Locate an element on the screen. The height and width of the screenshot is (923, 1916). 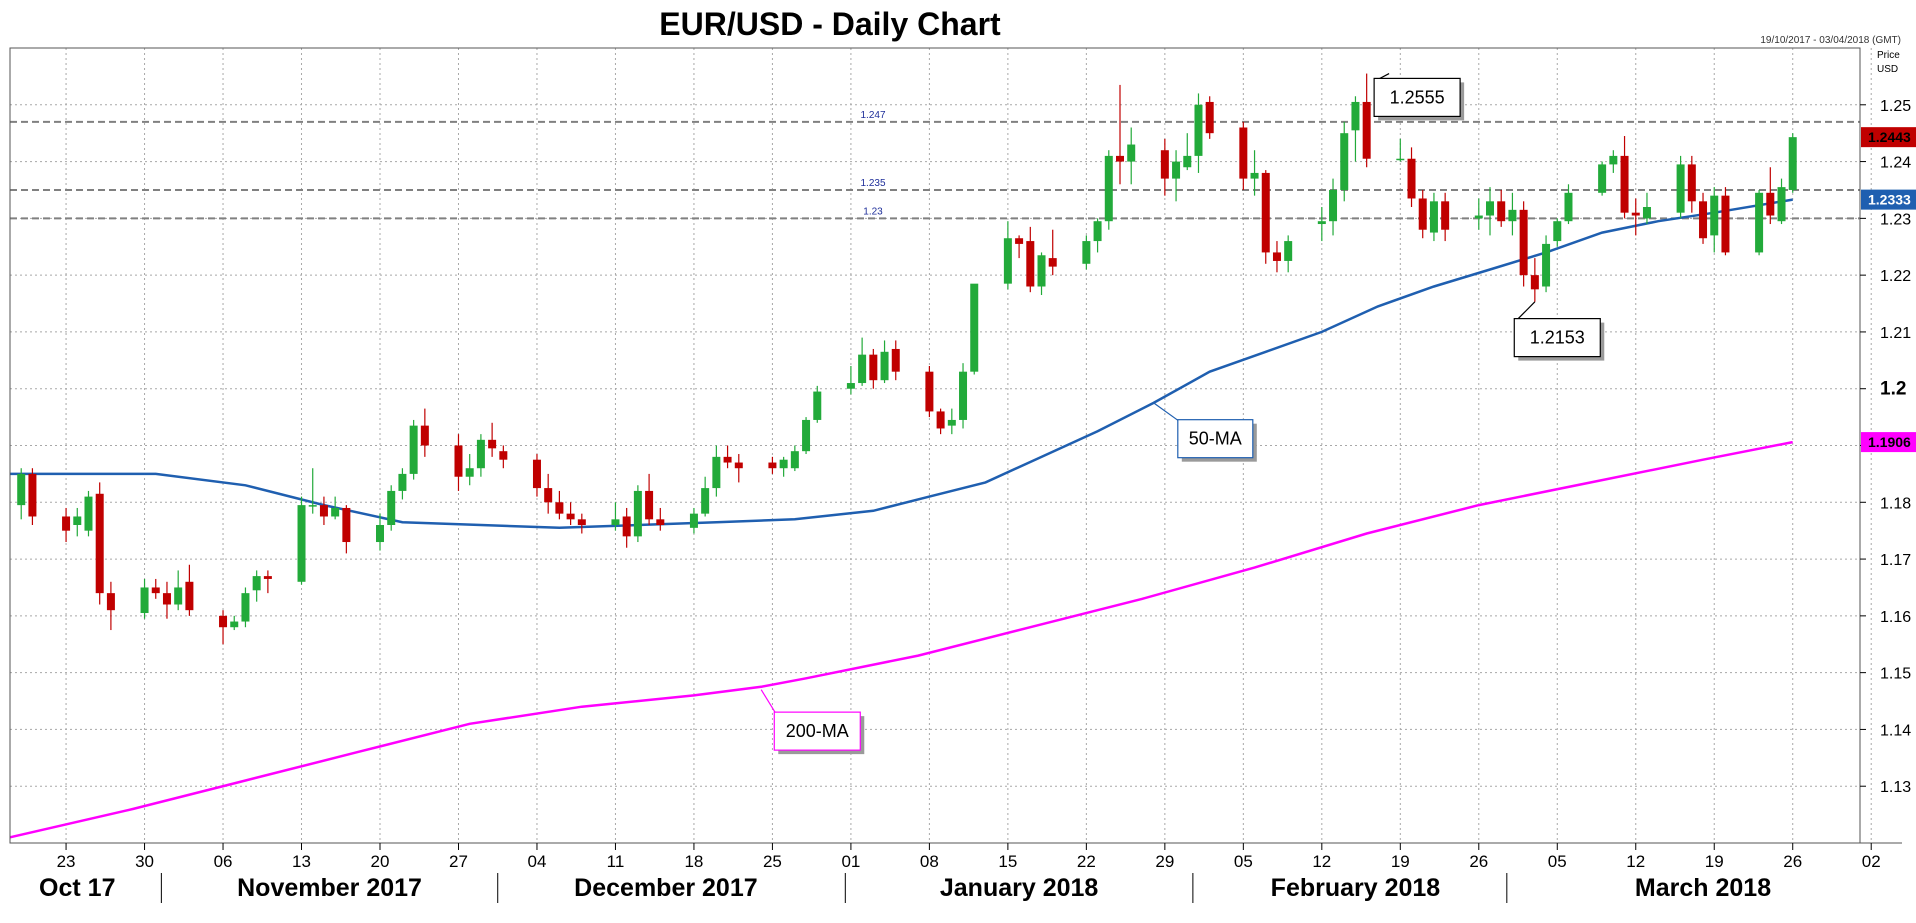
y-tick-label: 1.2 is located at coordinates (1893, 389).